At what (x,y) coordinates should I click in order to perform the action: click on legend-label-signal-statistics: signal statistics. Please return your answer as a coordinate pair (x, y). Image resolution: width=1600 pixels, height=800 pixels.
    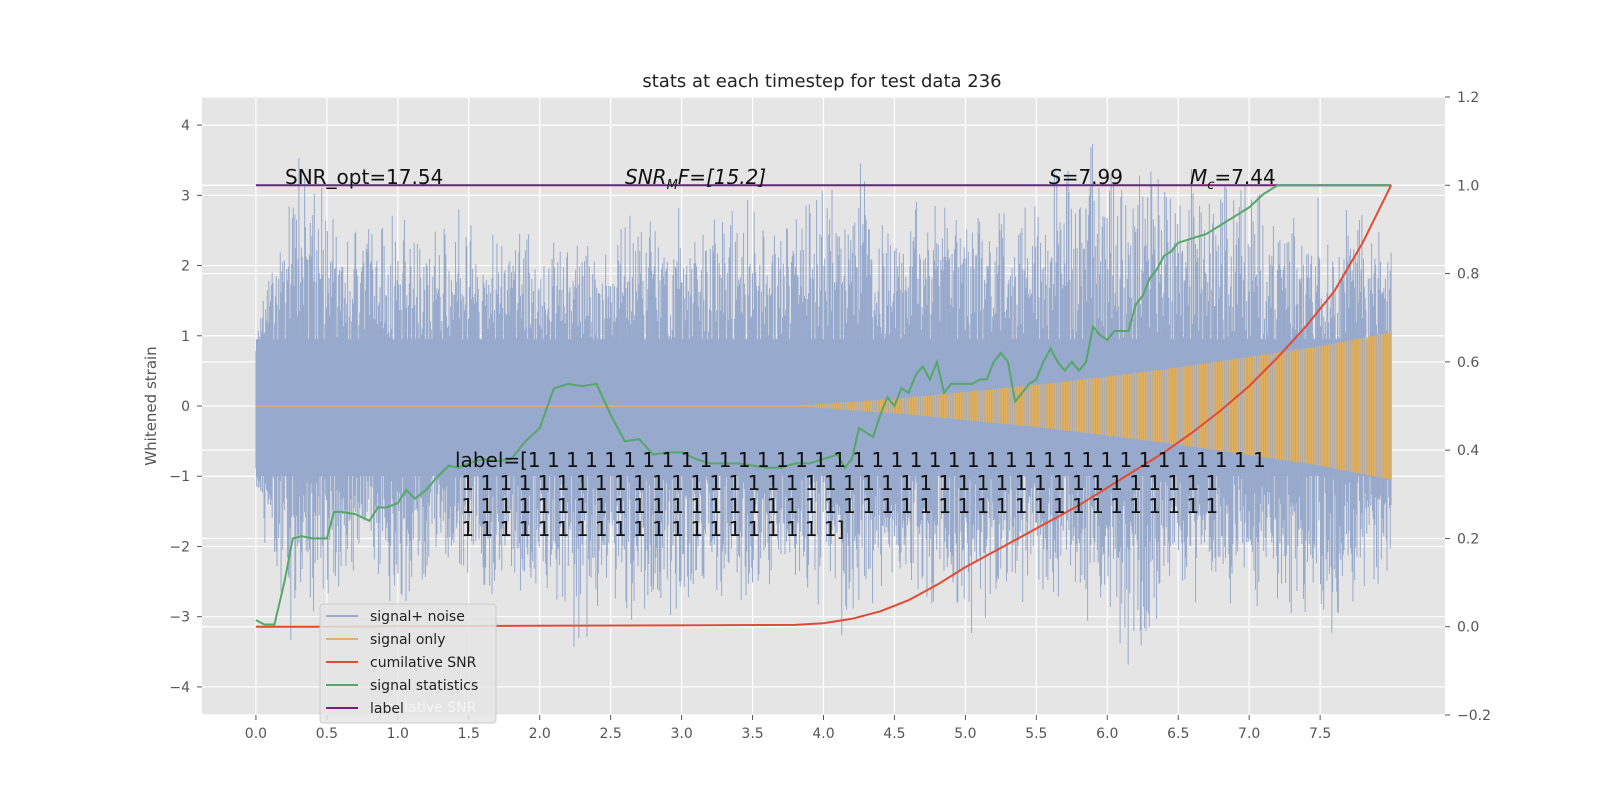
    Looking at the image, I should click on (424, 686).